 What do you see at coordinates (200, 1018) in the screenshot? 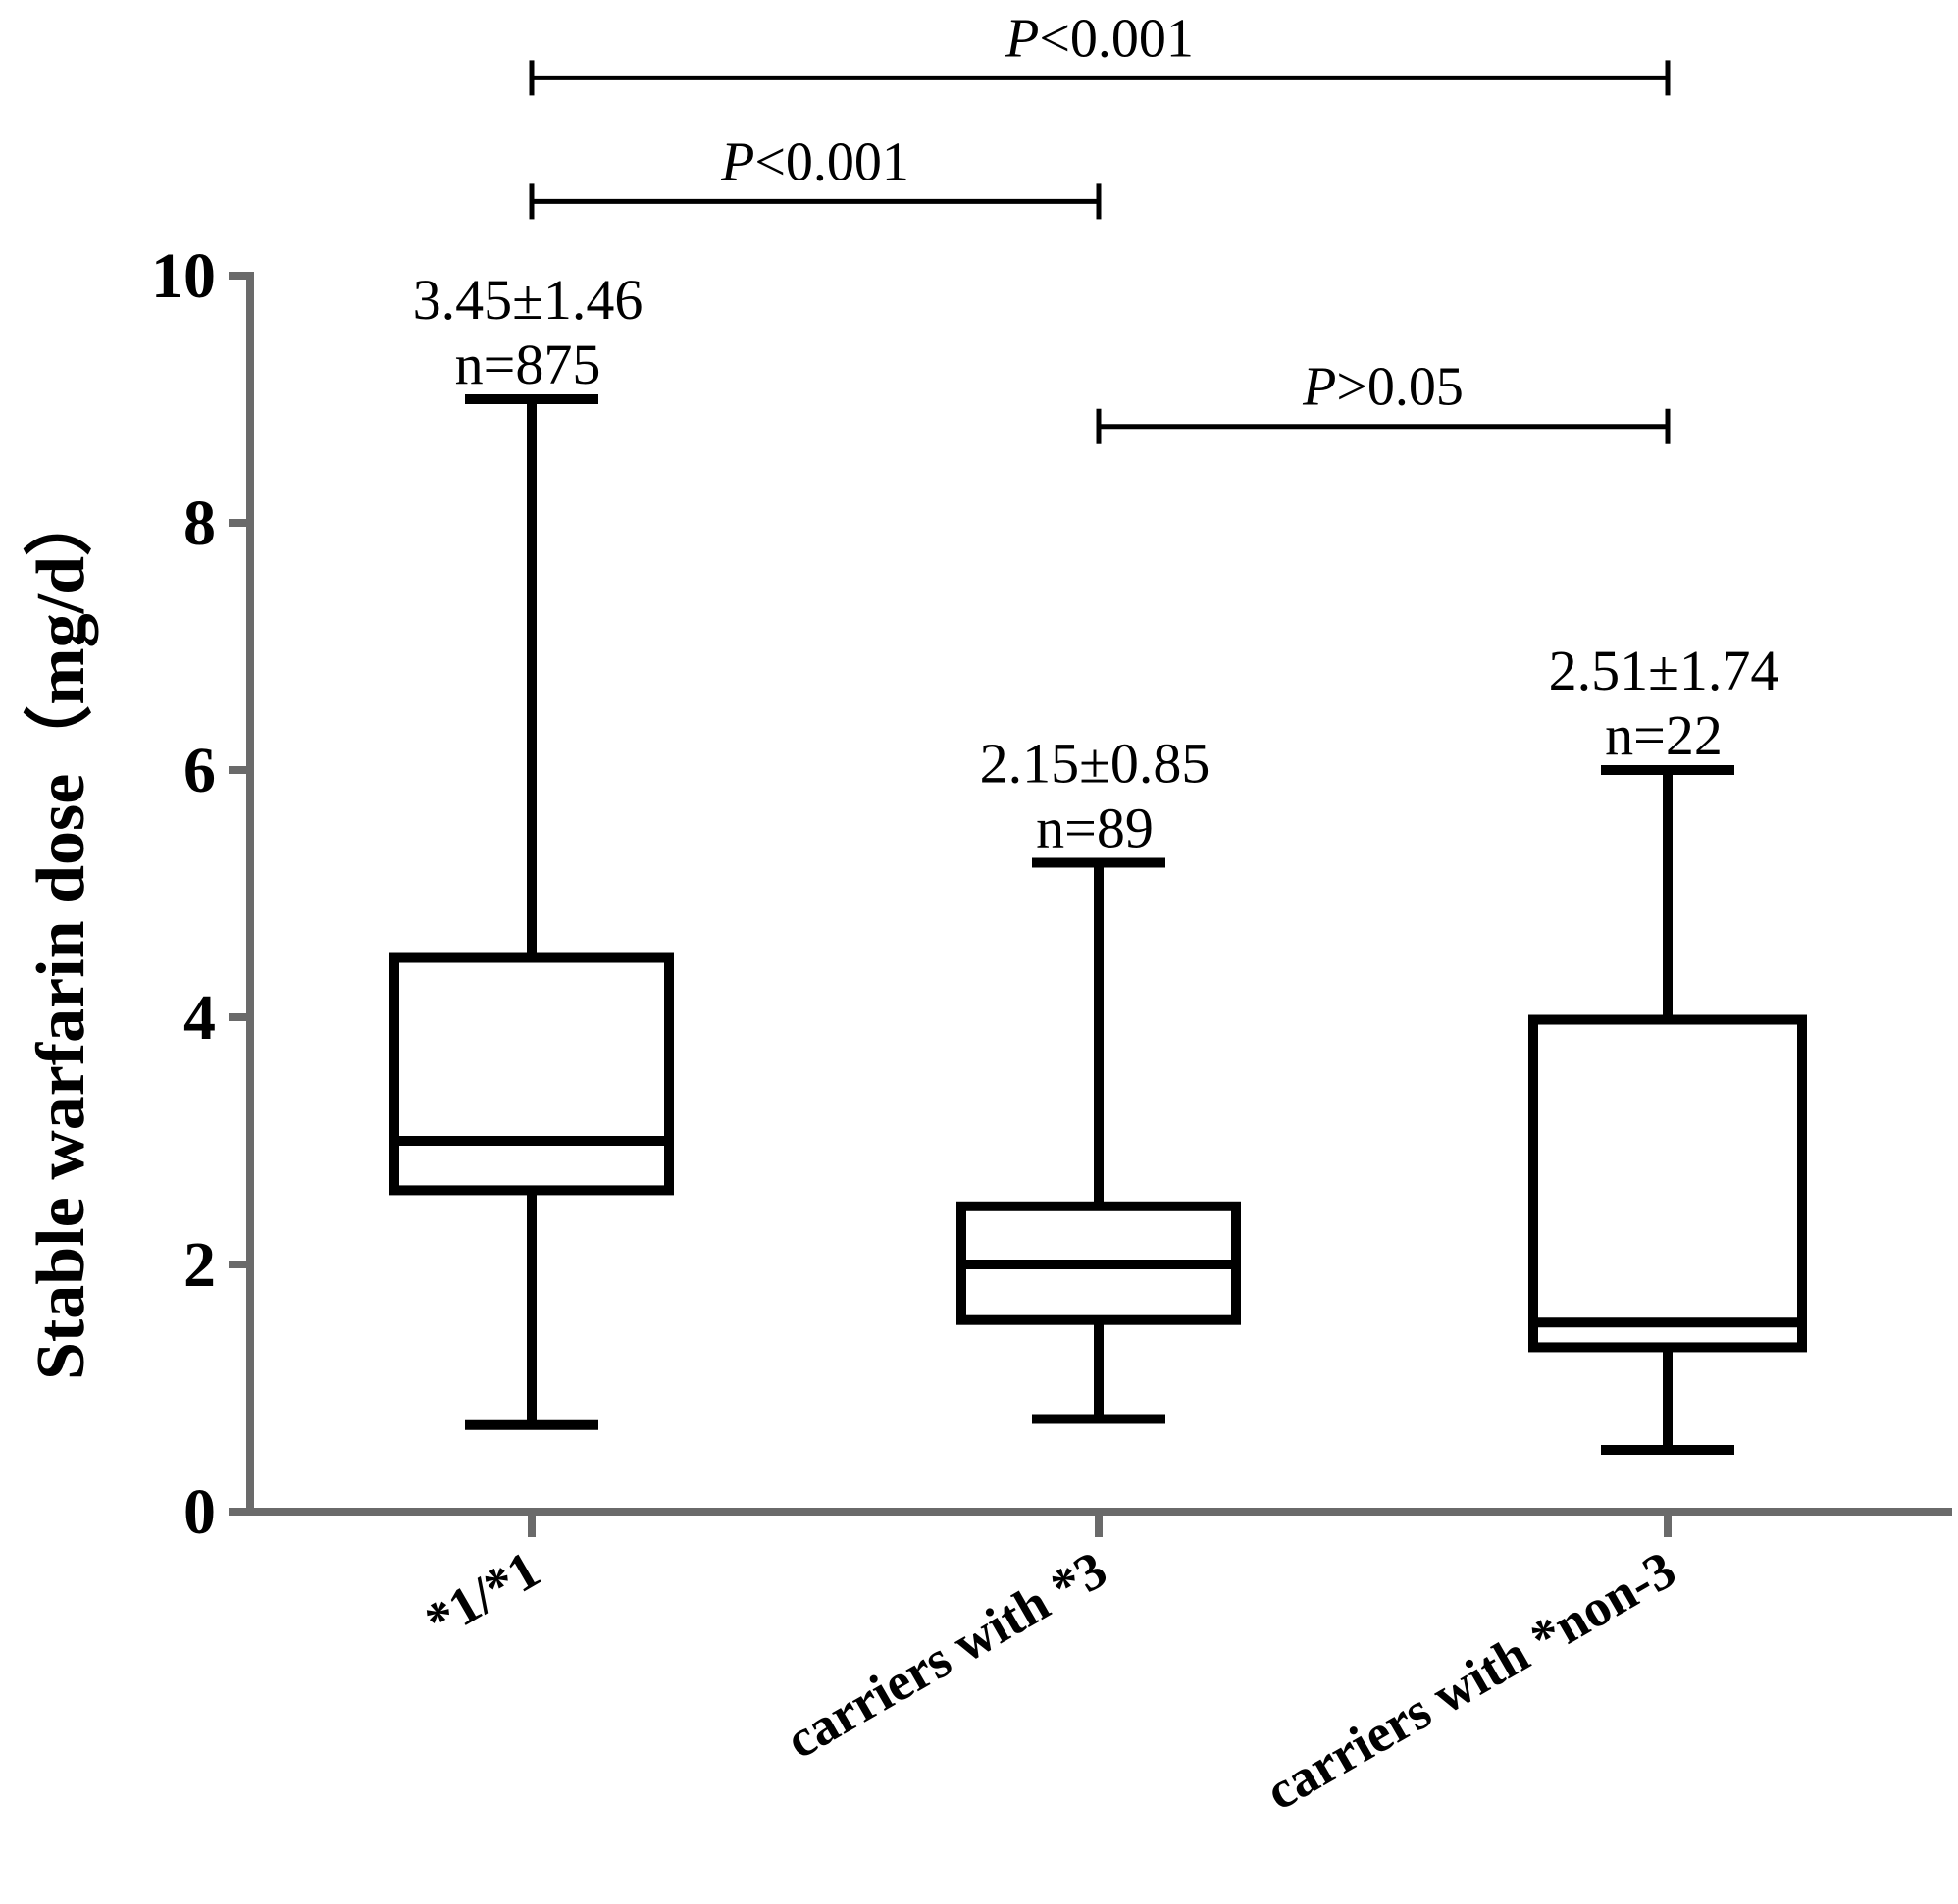
I see `y-tick-label-4: 4` at bounding box center [200, 1018].